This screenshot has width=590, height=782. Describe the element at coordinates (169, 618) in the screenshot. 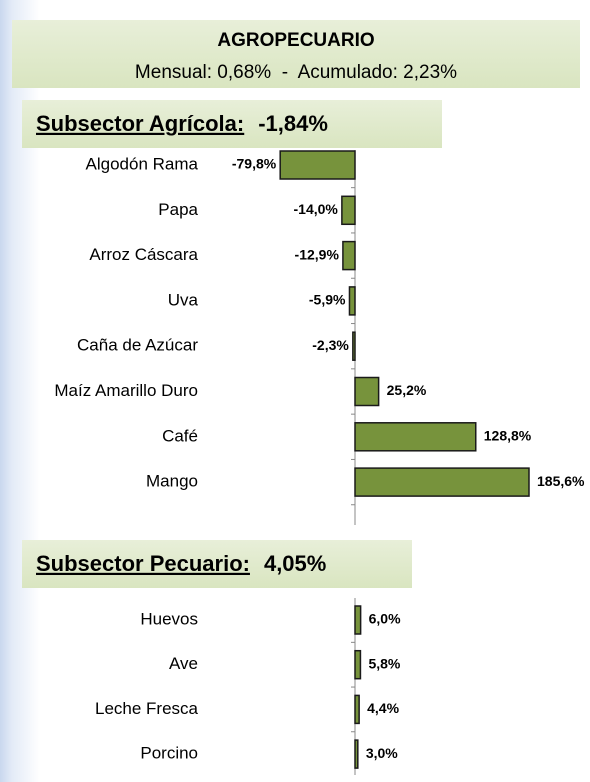

I see `category-label: Huevos` at that location.